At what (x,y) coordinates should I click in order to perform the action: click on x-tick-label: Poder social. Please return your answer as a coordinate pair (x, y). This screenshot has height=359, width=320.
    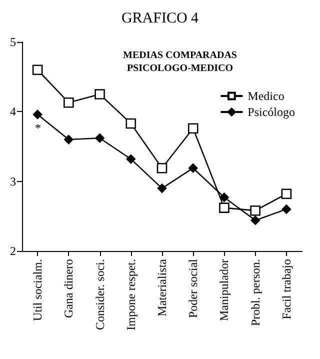
    Looking at the image, I should click on (193, 288).